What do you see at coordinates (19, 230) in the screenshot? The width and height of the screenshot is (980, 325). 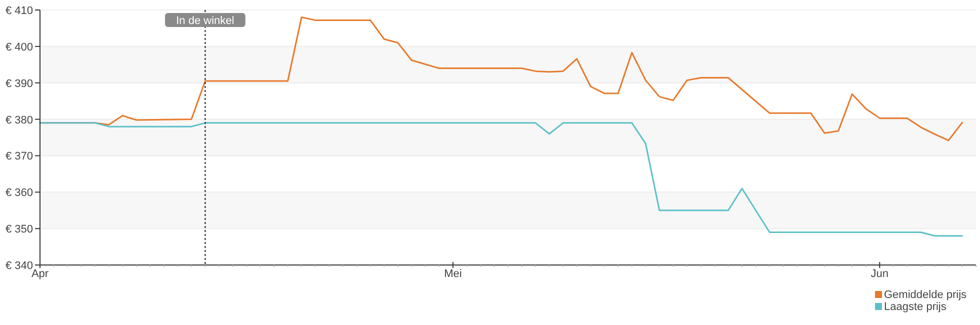 I see `y-tick-label: € 350` at bounding box center [19, 230].